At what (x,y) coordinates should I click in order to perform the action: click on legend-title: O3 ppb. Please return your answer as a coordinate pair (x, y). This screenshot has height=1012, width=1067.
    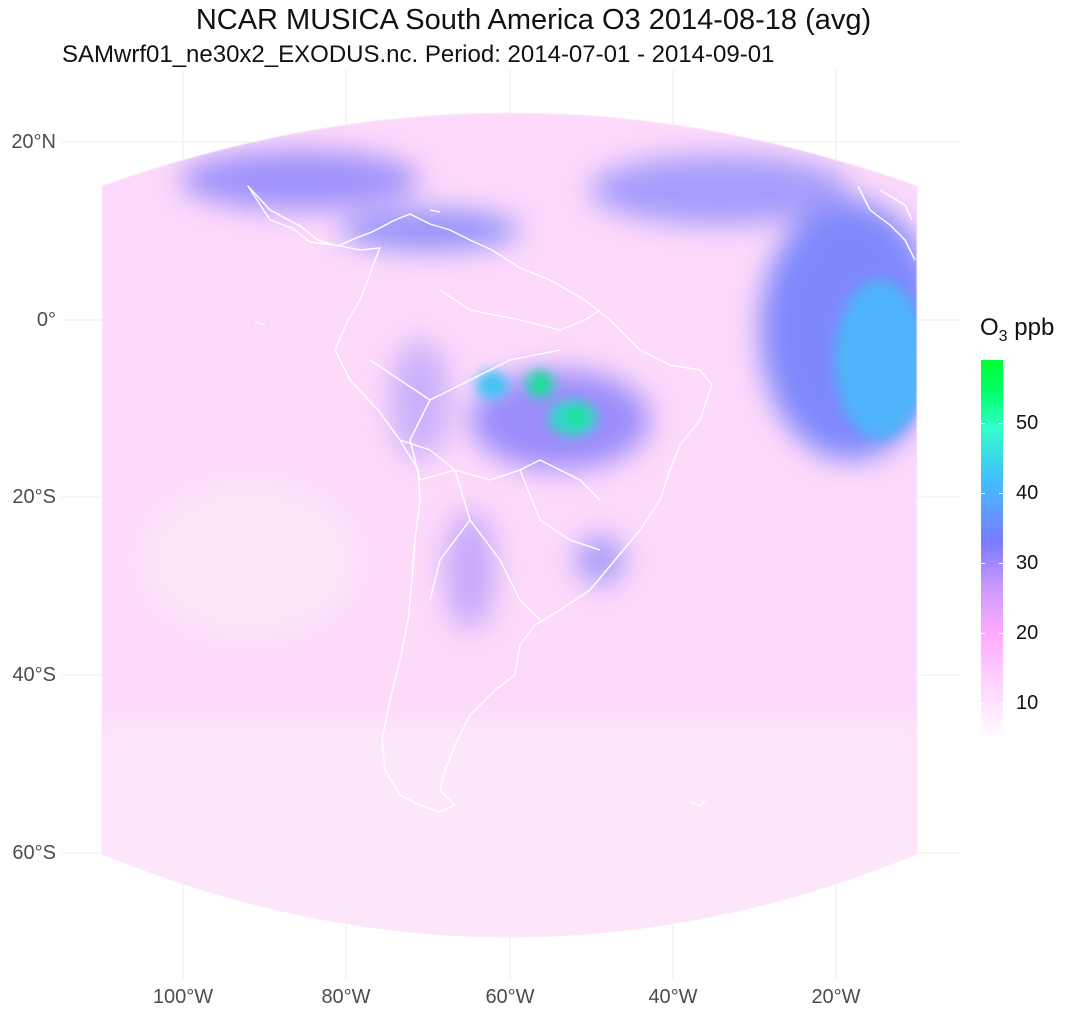
    Looking at the image, I should click on (1017, 332).